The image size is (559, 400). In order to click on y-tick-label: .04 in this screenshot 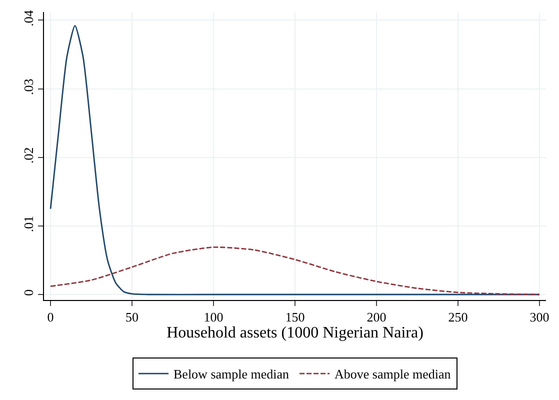, I will do `click(28, 18)`.